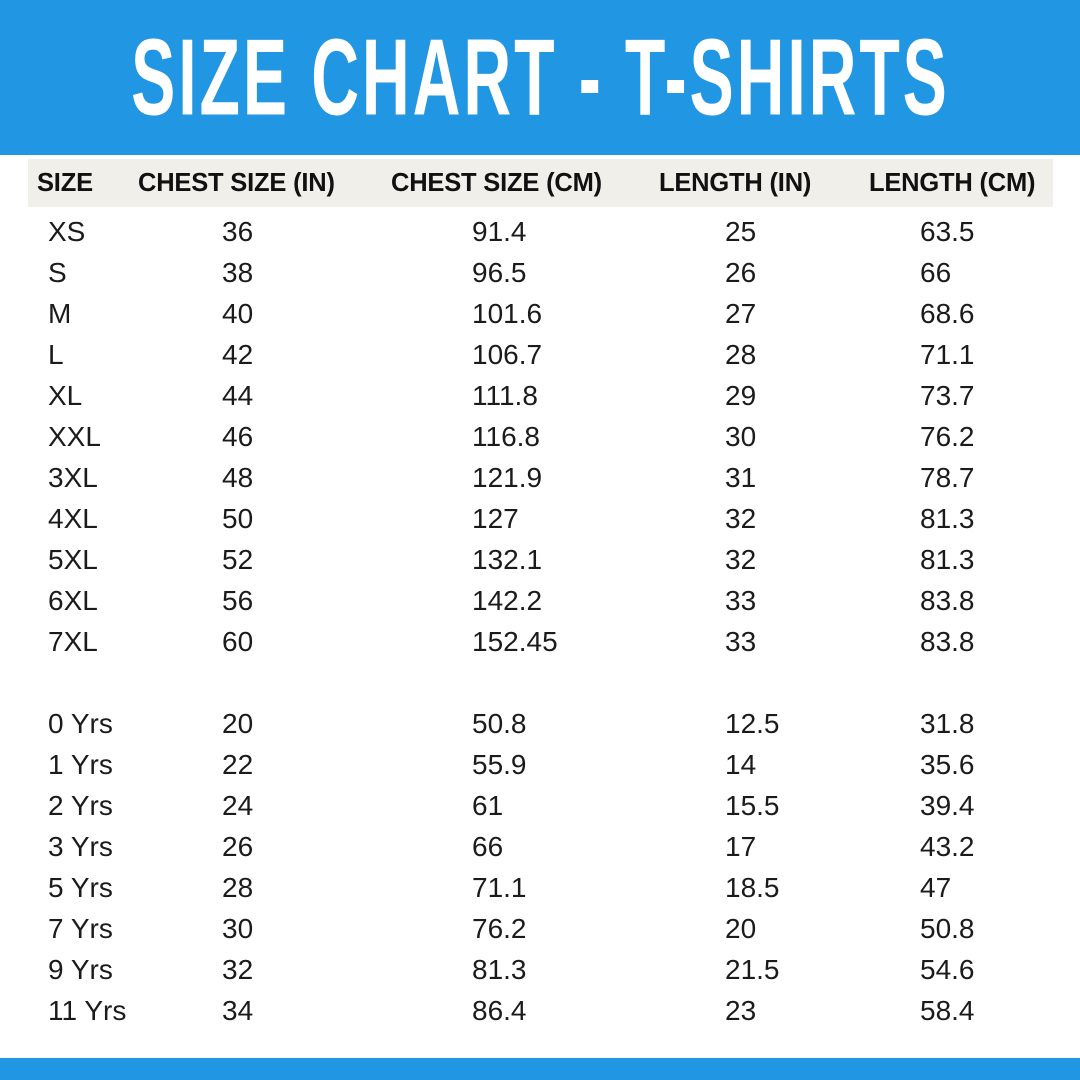  I want to click on table-row: 6XL 56 142.2 33 83.8, so click(540, 600).